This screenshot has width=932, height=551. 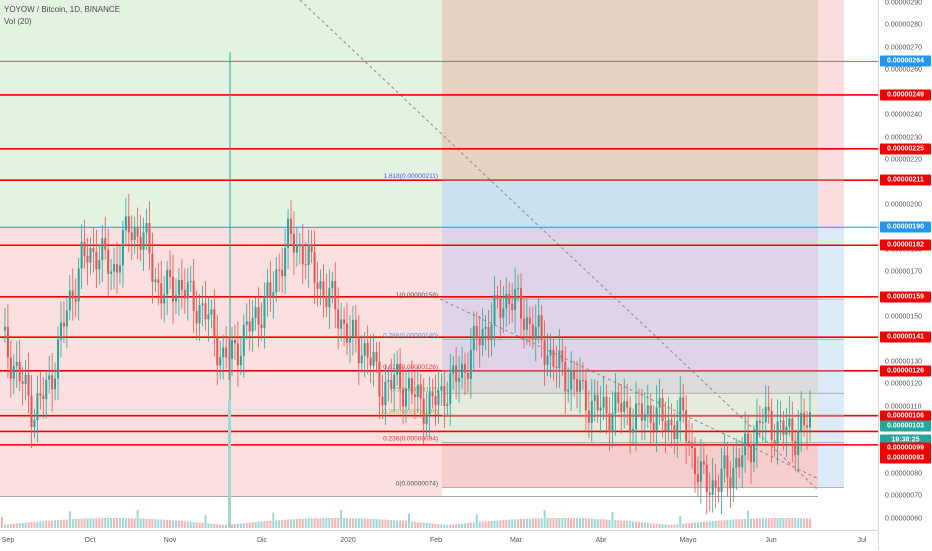 What do you see at coordinates (348, 540) in the screenshot?
I see `time-tick-label: 2020` at bounding box center [348, 540].